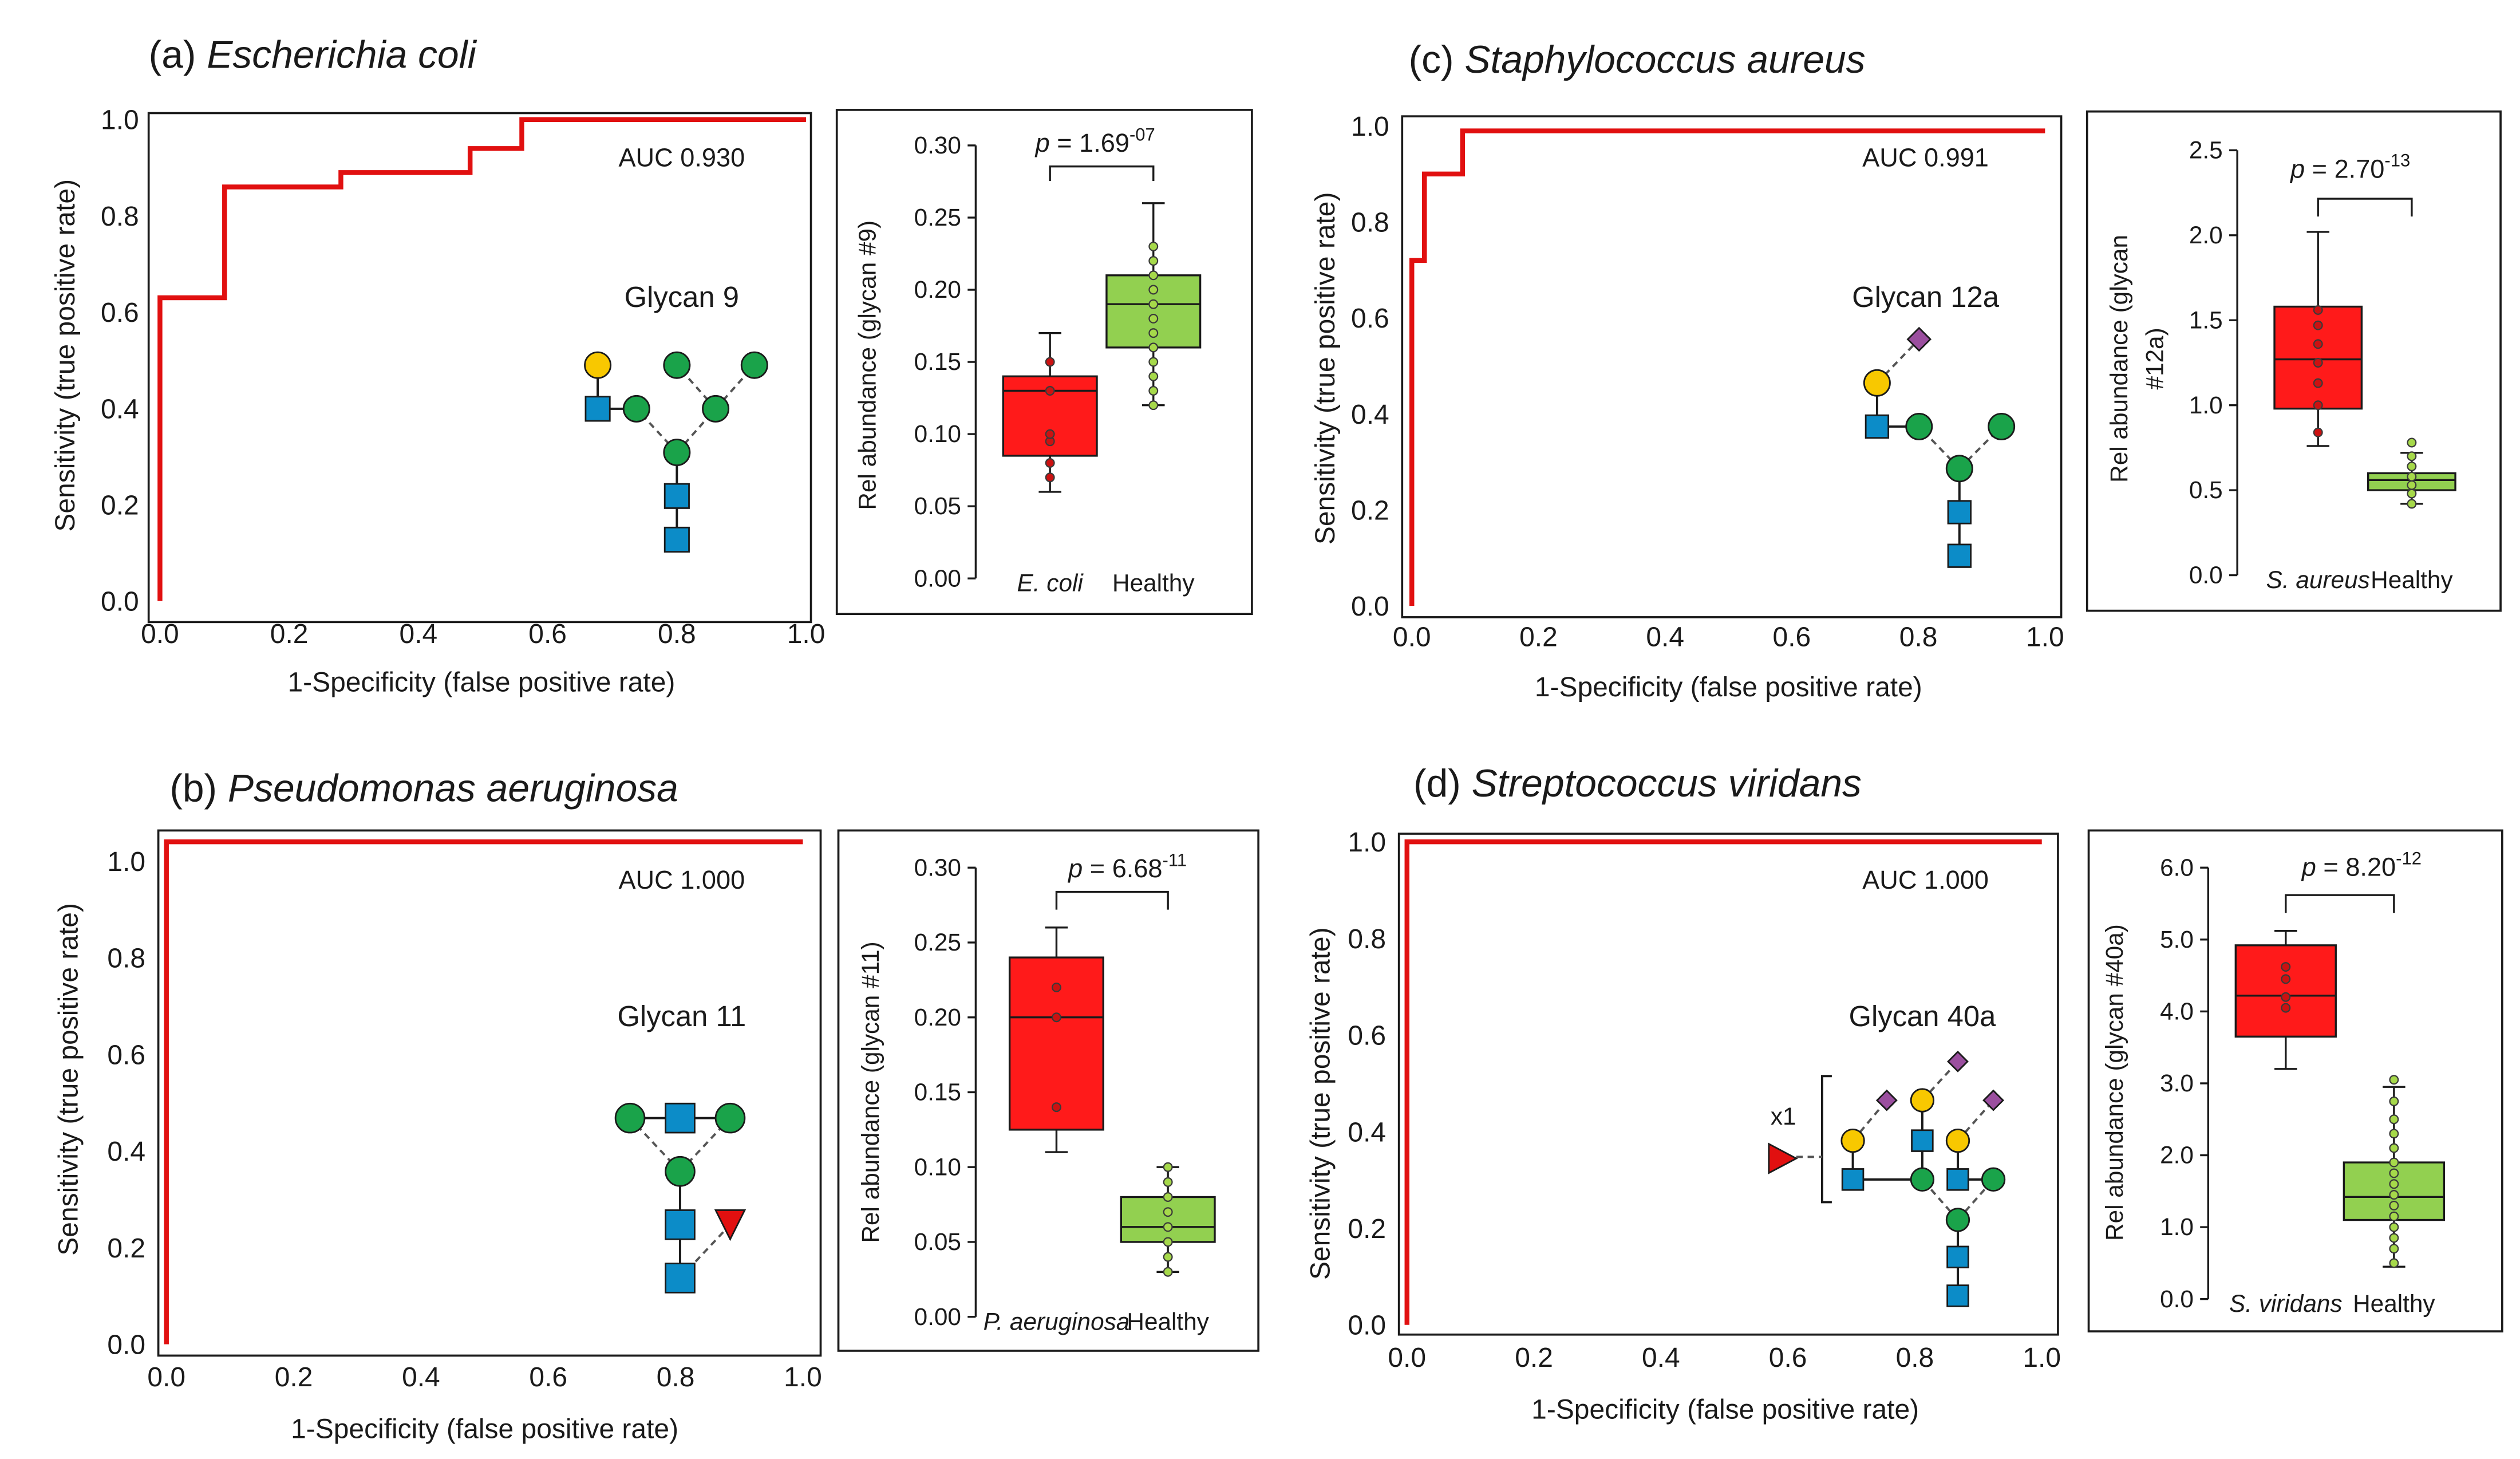  Describe the element at coordinates (867, 365) in the screenshot. I see `y-axis-label: Rel abundance (glycan #9)` at that location.